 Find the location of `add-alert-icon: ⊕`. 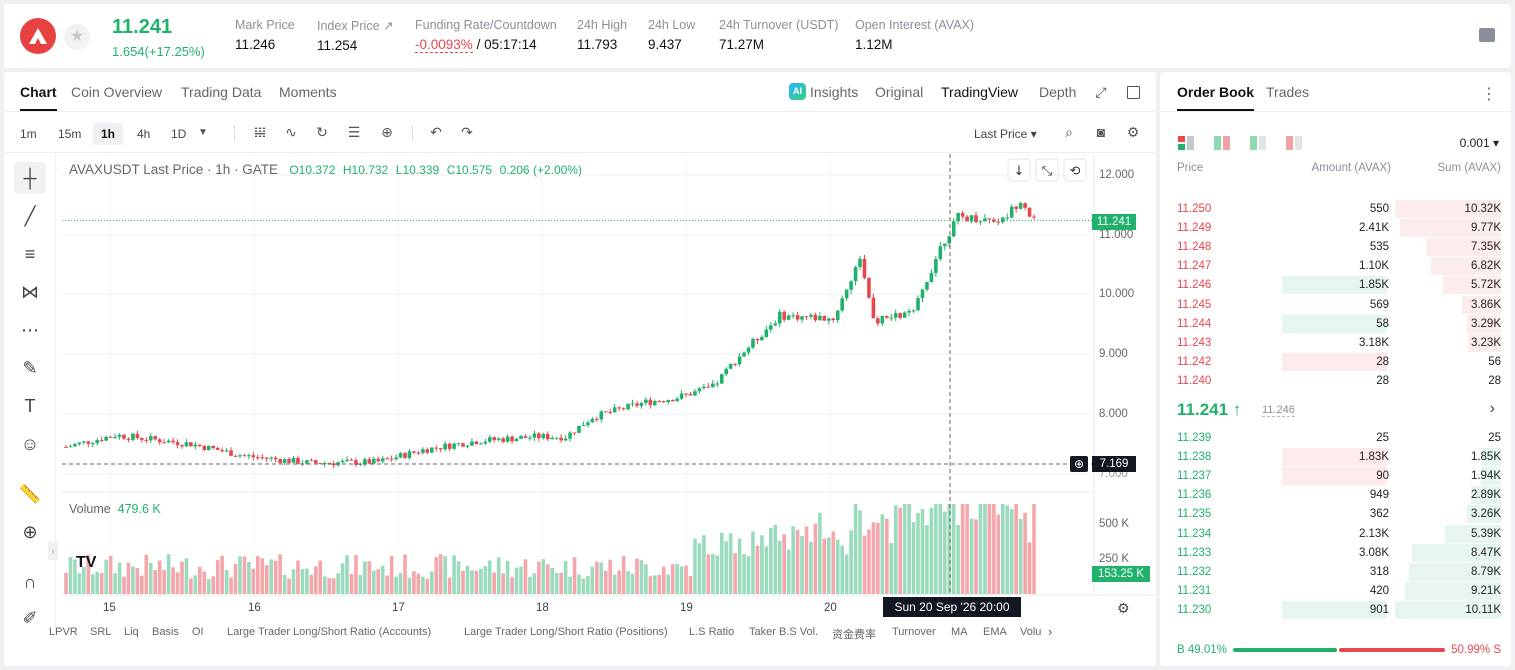

add-alert-icon: ⊕ is located at coordinates (387, 132).